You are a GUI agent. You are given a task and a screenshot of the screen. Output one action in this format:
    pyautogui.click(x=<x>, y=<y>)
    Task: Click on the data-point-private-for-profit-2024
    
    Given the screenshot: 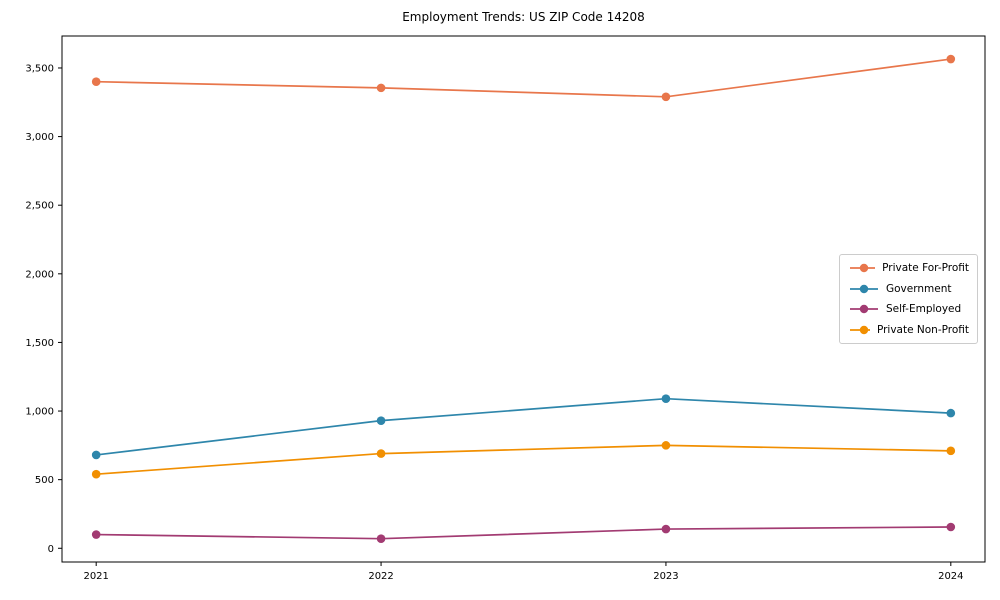 What is the action you would take?
    pyautogui.click(x=951, y=59)
    